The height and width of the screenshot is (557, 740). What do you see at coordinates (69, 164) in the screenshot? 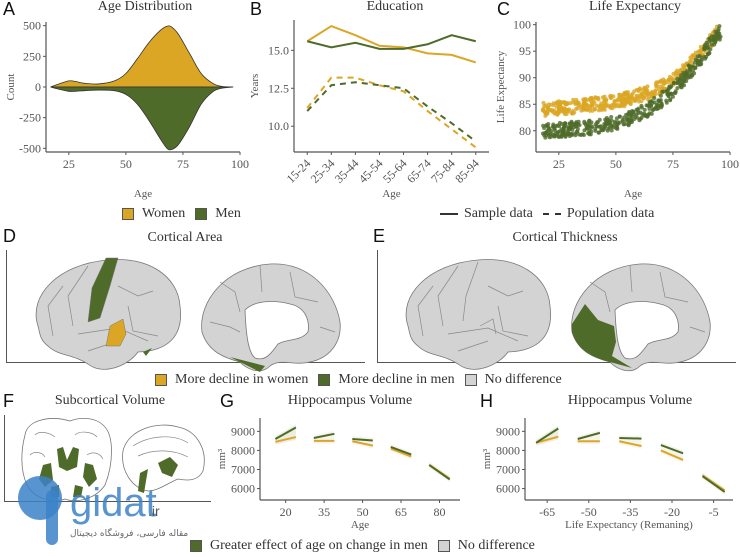
I see `x-tick-label: 25` at bounding box center [69, 164].